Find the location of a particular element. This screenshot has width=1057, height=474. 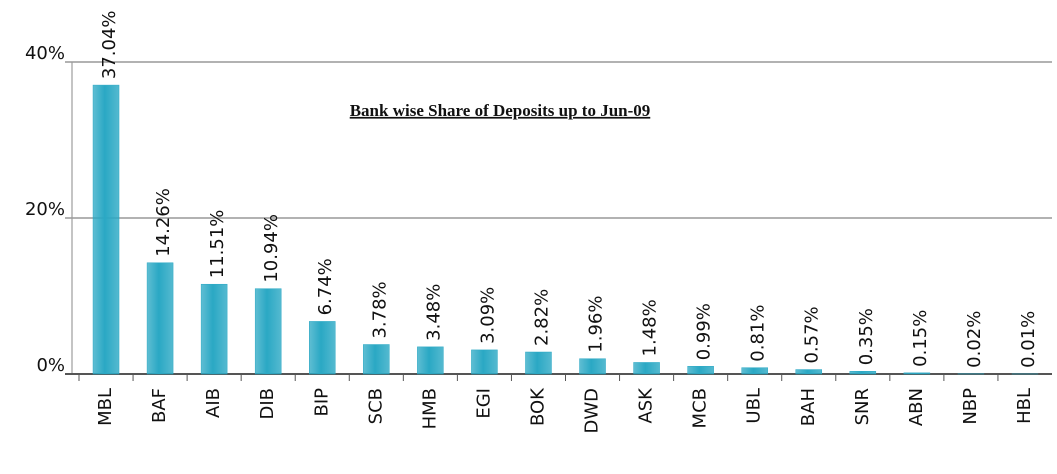

x-tick-label: MBL is located at coordinates (105, 407).